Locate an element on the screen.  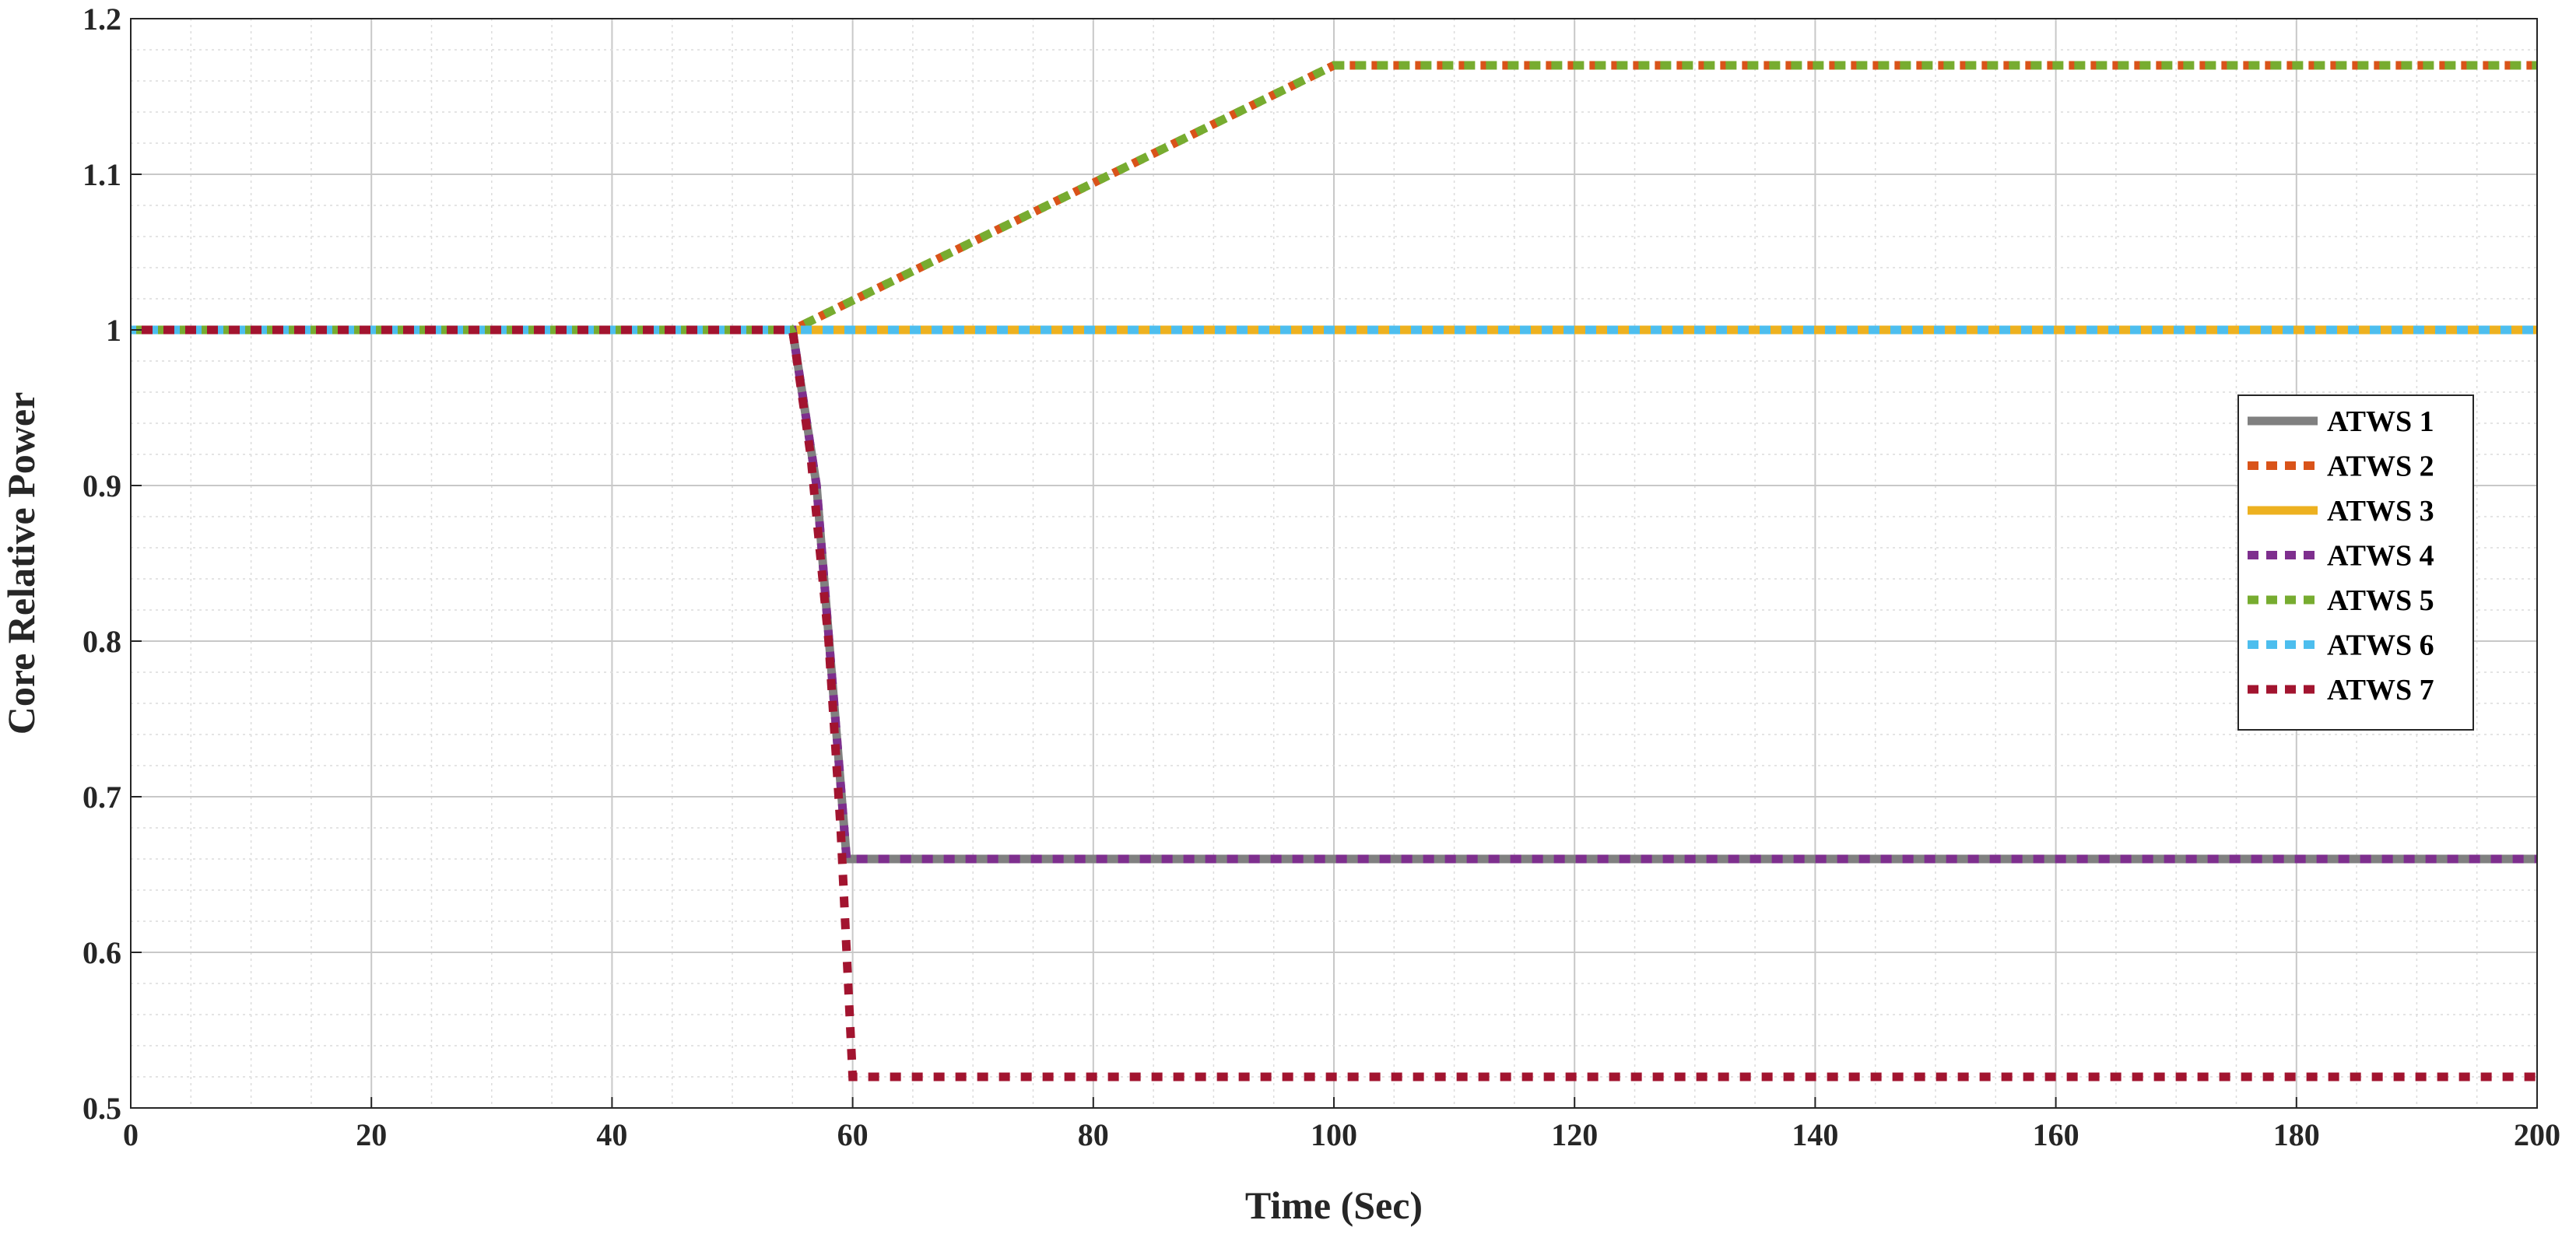
x-tick-label: 180 is located at coordinates (2297, 1134).